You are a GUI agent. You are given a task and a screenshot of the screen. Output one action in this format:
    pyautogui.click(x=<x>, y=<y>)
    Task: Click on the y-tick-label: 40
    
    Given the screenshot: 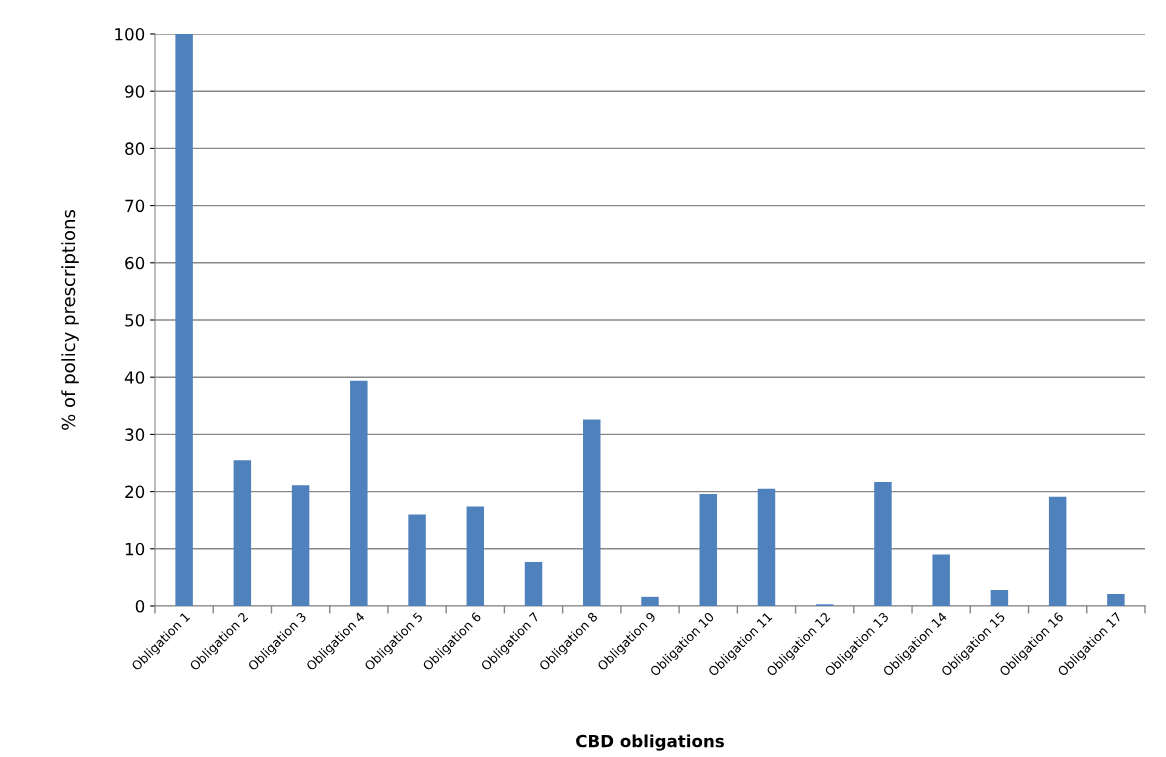 What is the action you would take?
    pyautogui.click(x=134, y=377)
    